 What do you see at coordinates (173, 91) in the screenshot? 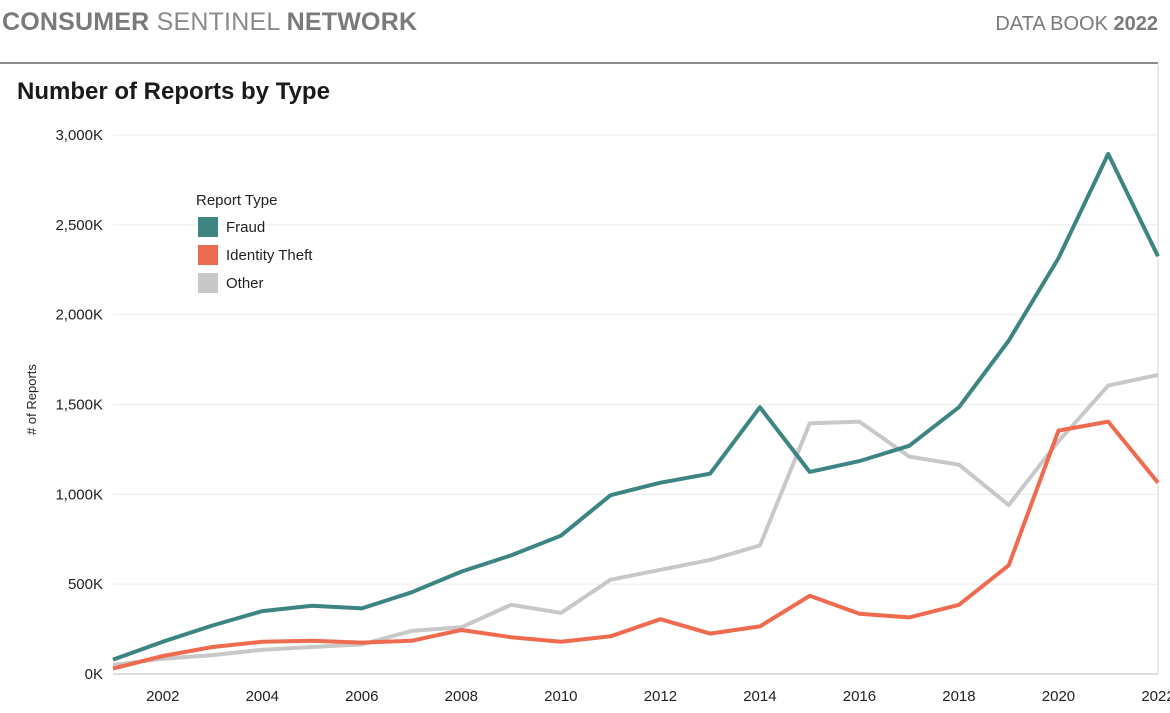
I see `chart-title: Number of Reports by Type` at bounding box center [173, 91].